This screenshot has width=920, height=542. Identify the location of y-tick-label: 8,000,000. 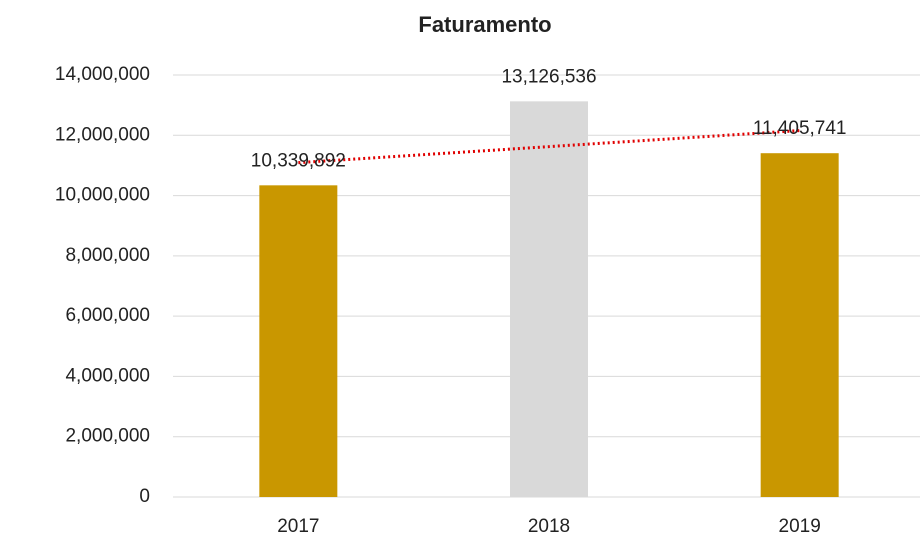
(107, 255).